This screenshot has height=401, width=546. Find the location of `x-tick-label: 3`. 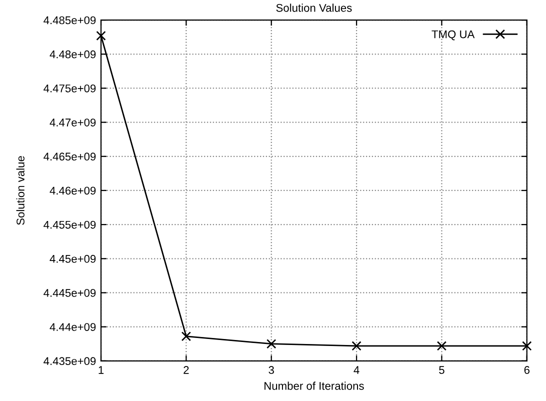

x-tick-label: 3 is located at coordinates (271, 370).